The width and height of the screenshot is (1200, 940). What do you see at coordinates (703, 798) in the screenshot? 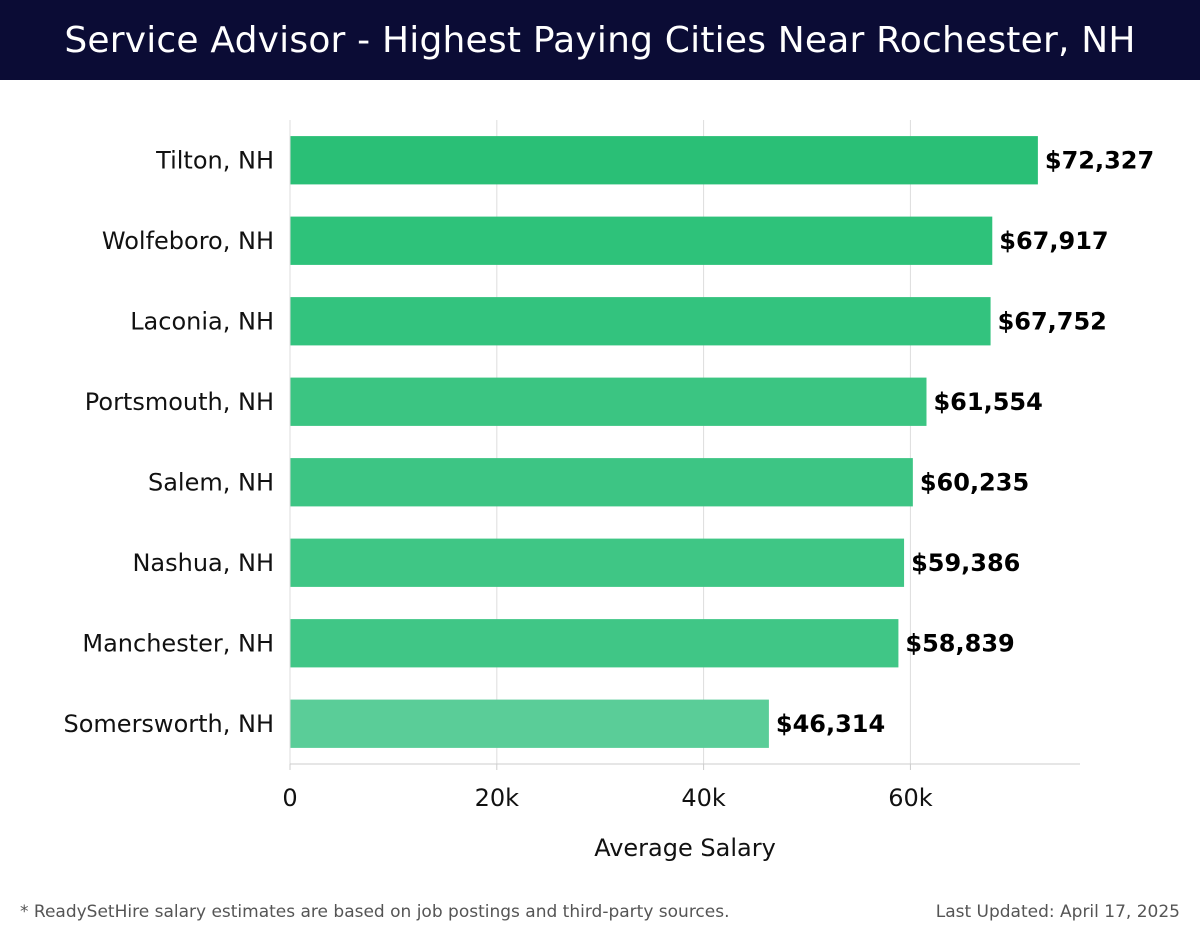
I see `x-tick-label: 40k` at bounding box center [703, 798].